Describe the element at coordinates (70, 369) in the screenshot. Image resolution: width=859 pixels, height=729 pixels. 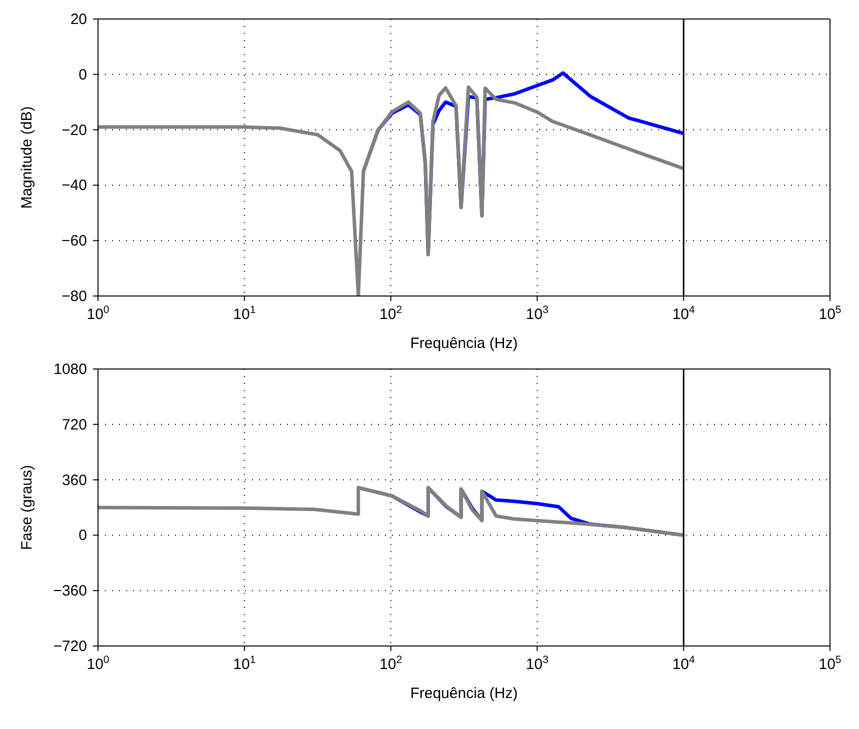
I see `y-tick-label: 1080` at that location.